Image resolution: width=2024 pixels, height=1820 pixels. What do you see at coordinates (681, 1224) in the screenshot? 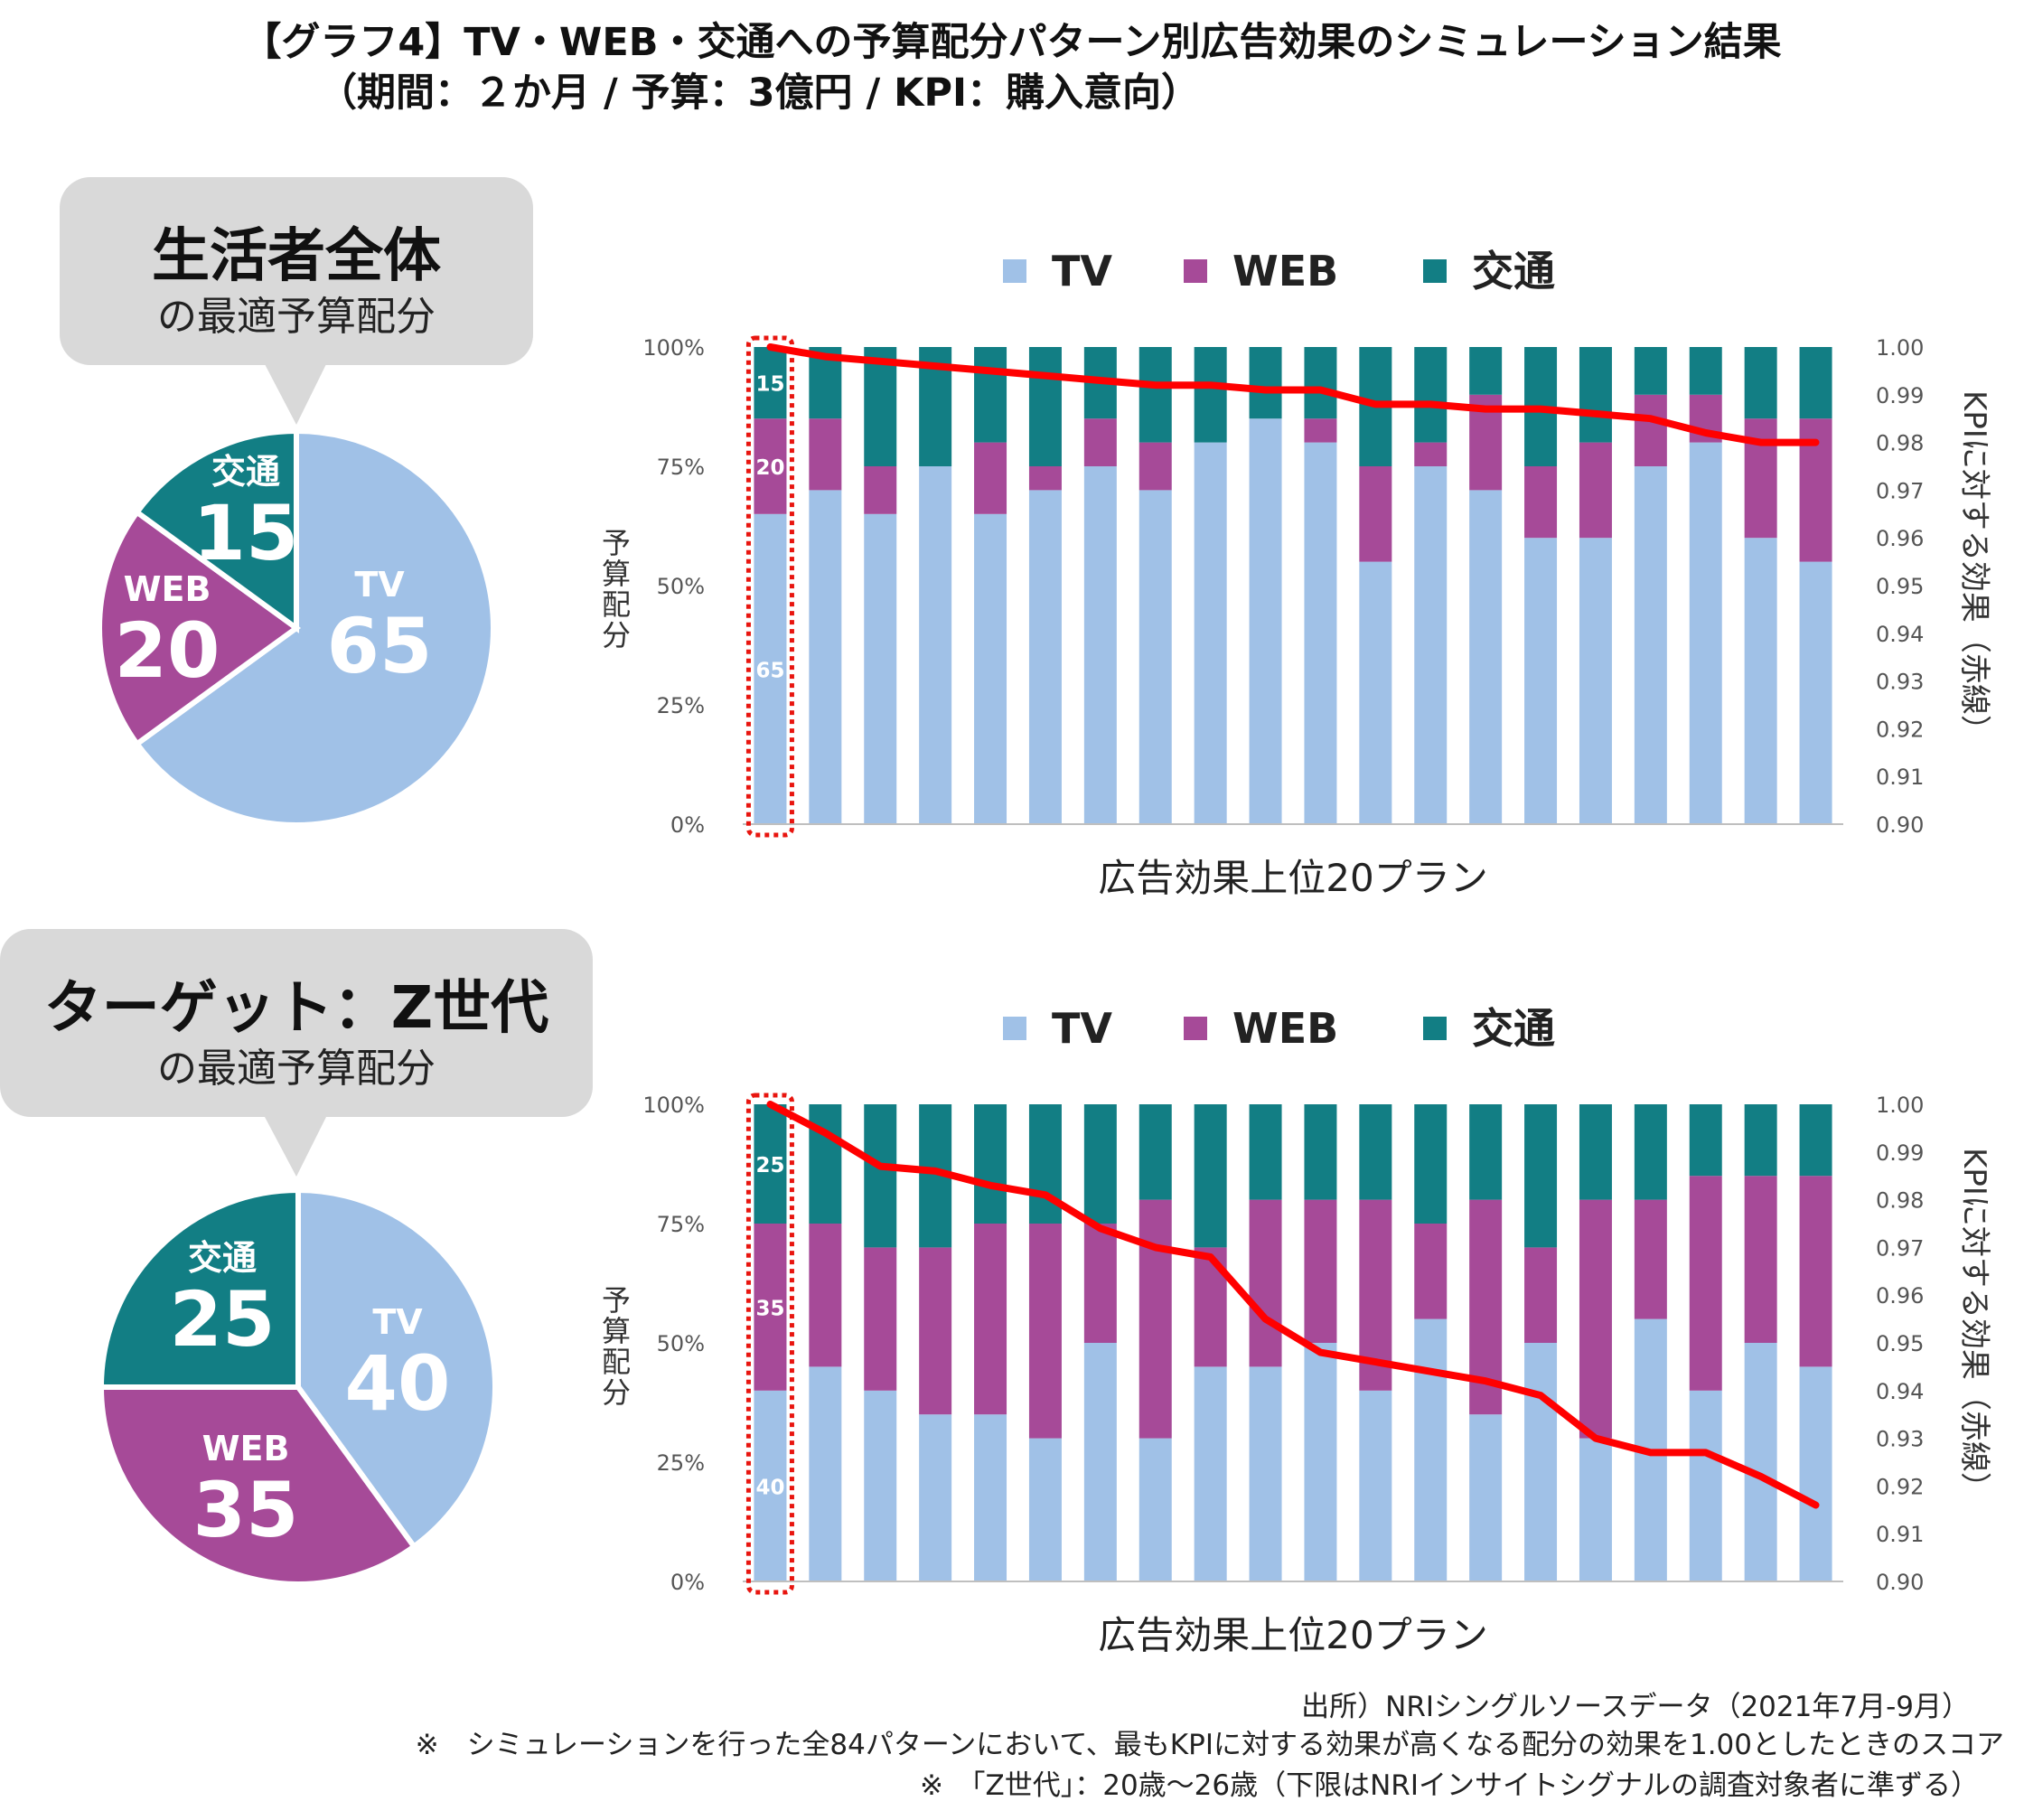
I see `y-axis-tick-label: 75%` at bounding box center [681, 1224].